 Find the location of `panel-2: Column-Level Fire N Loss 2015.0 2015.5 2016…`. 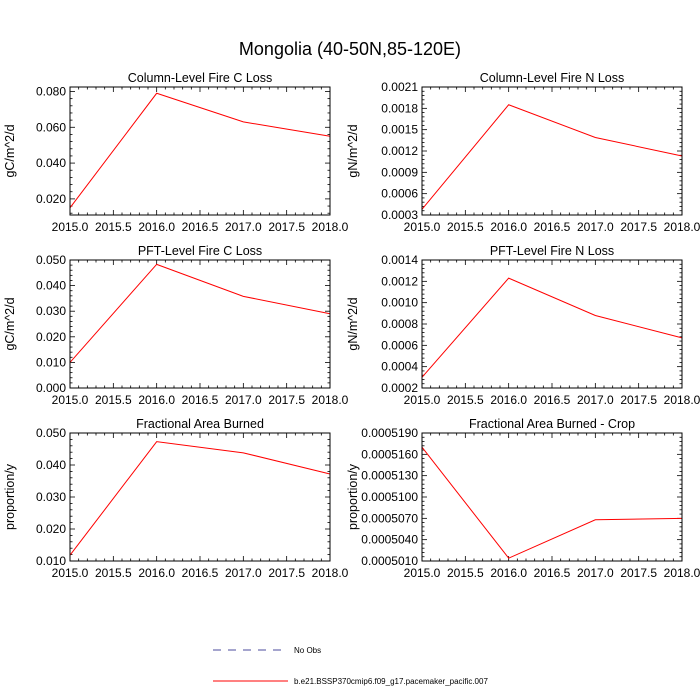

panel-2: Column-Level Fire N Loss 2015.0 2015.5 2016… is located at coordinates (523, 152).